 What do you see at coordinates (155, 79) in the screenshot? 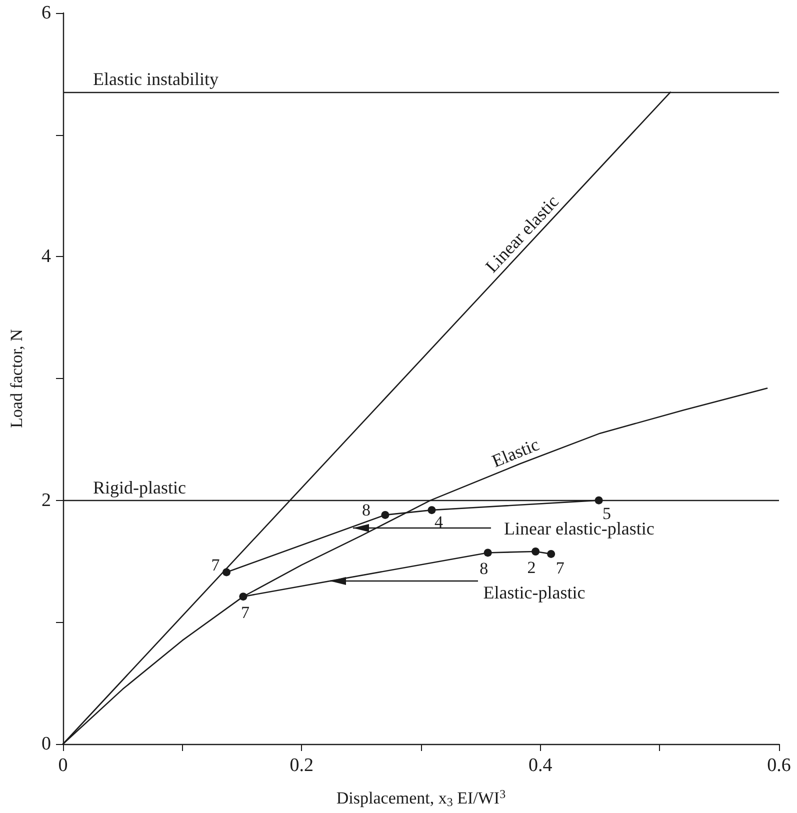
I see `ref-line-label: Elastic instability` at bounding box center [155, 79].